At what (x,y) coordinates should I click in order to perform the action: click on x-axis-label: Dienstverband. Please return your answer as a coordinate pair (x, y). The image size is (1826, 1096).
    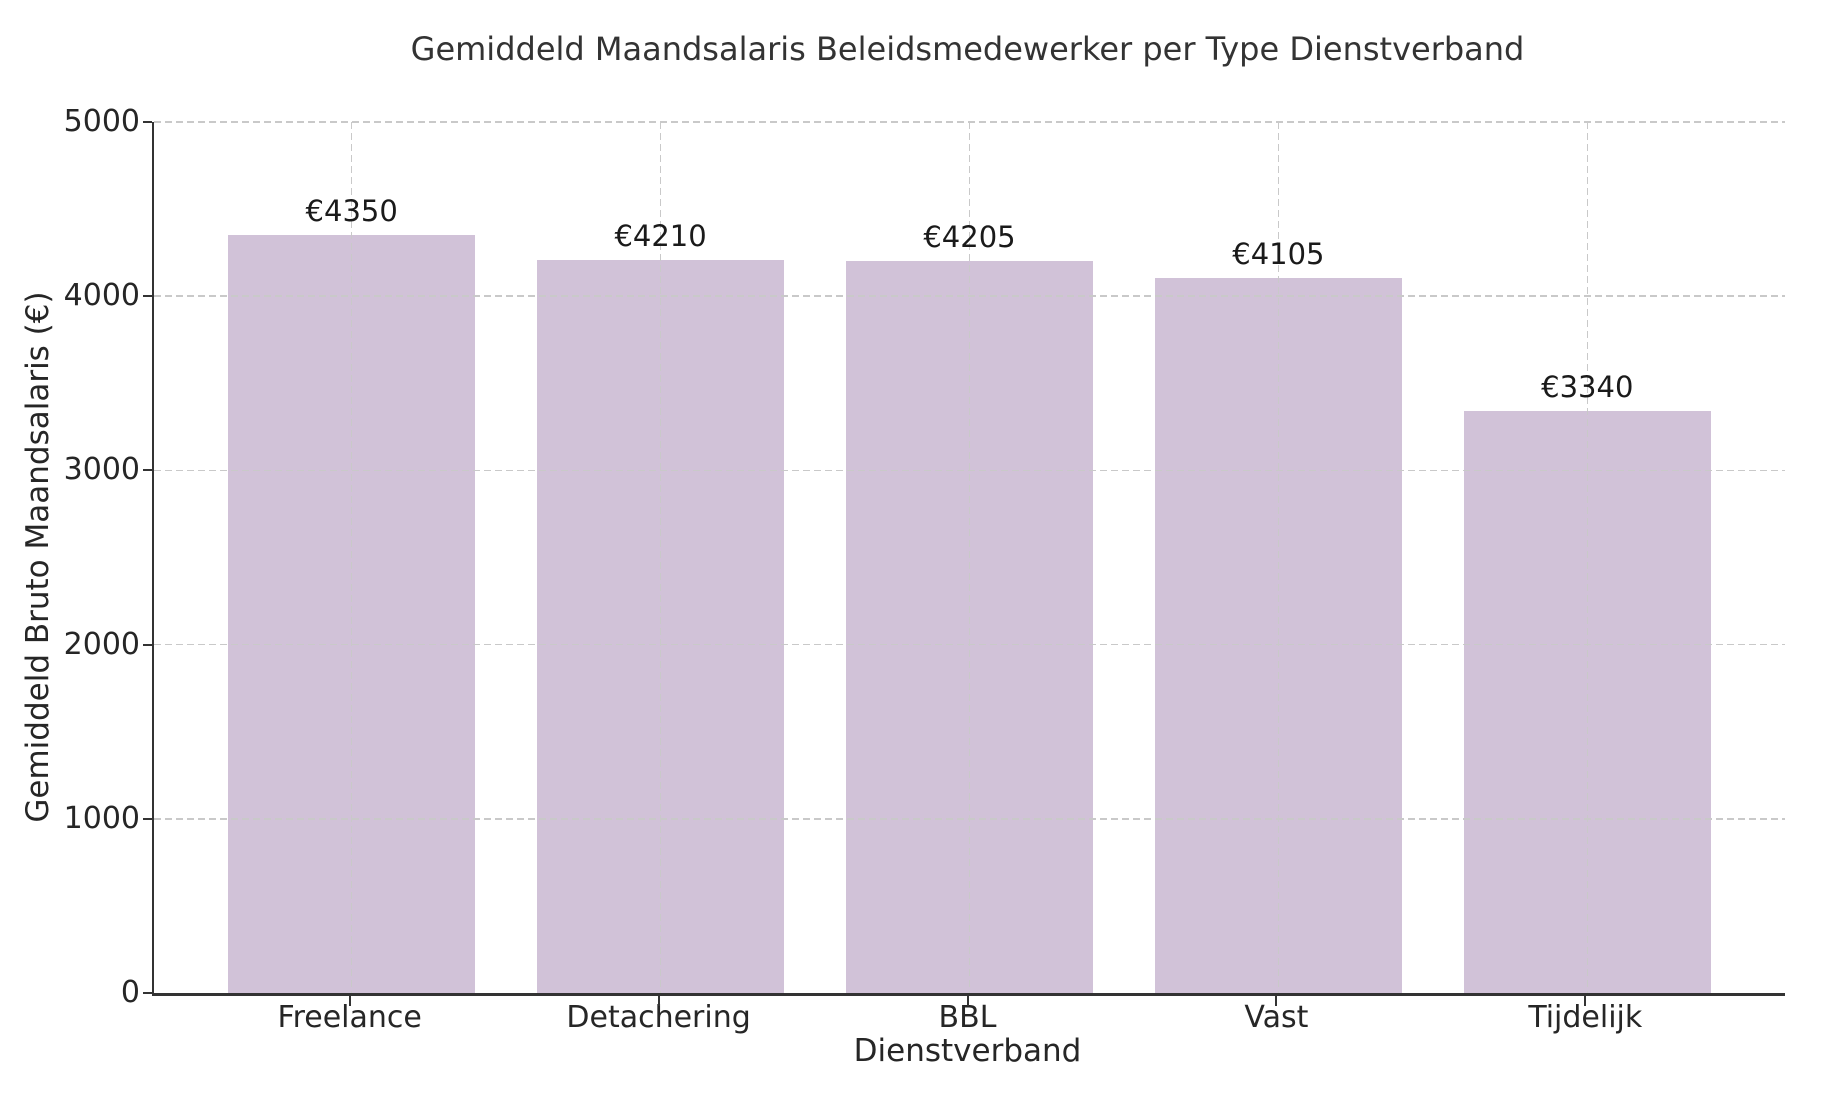
    Looking at the image, I should click on (967, 1051).